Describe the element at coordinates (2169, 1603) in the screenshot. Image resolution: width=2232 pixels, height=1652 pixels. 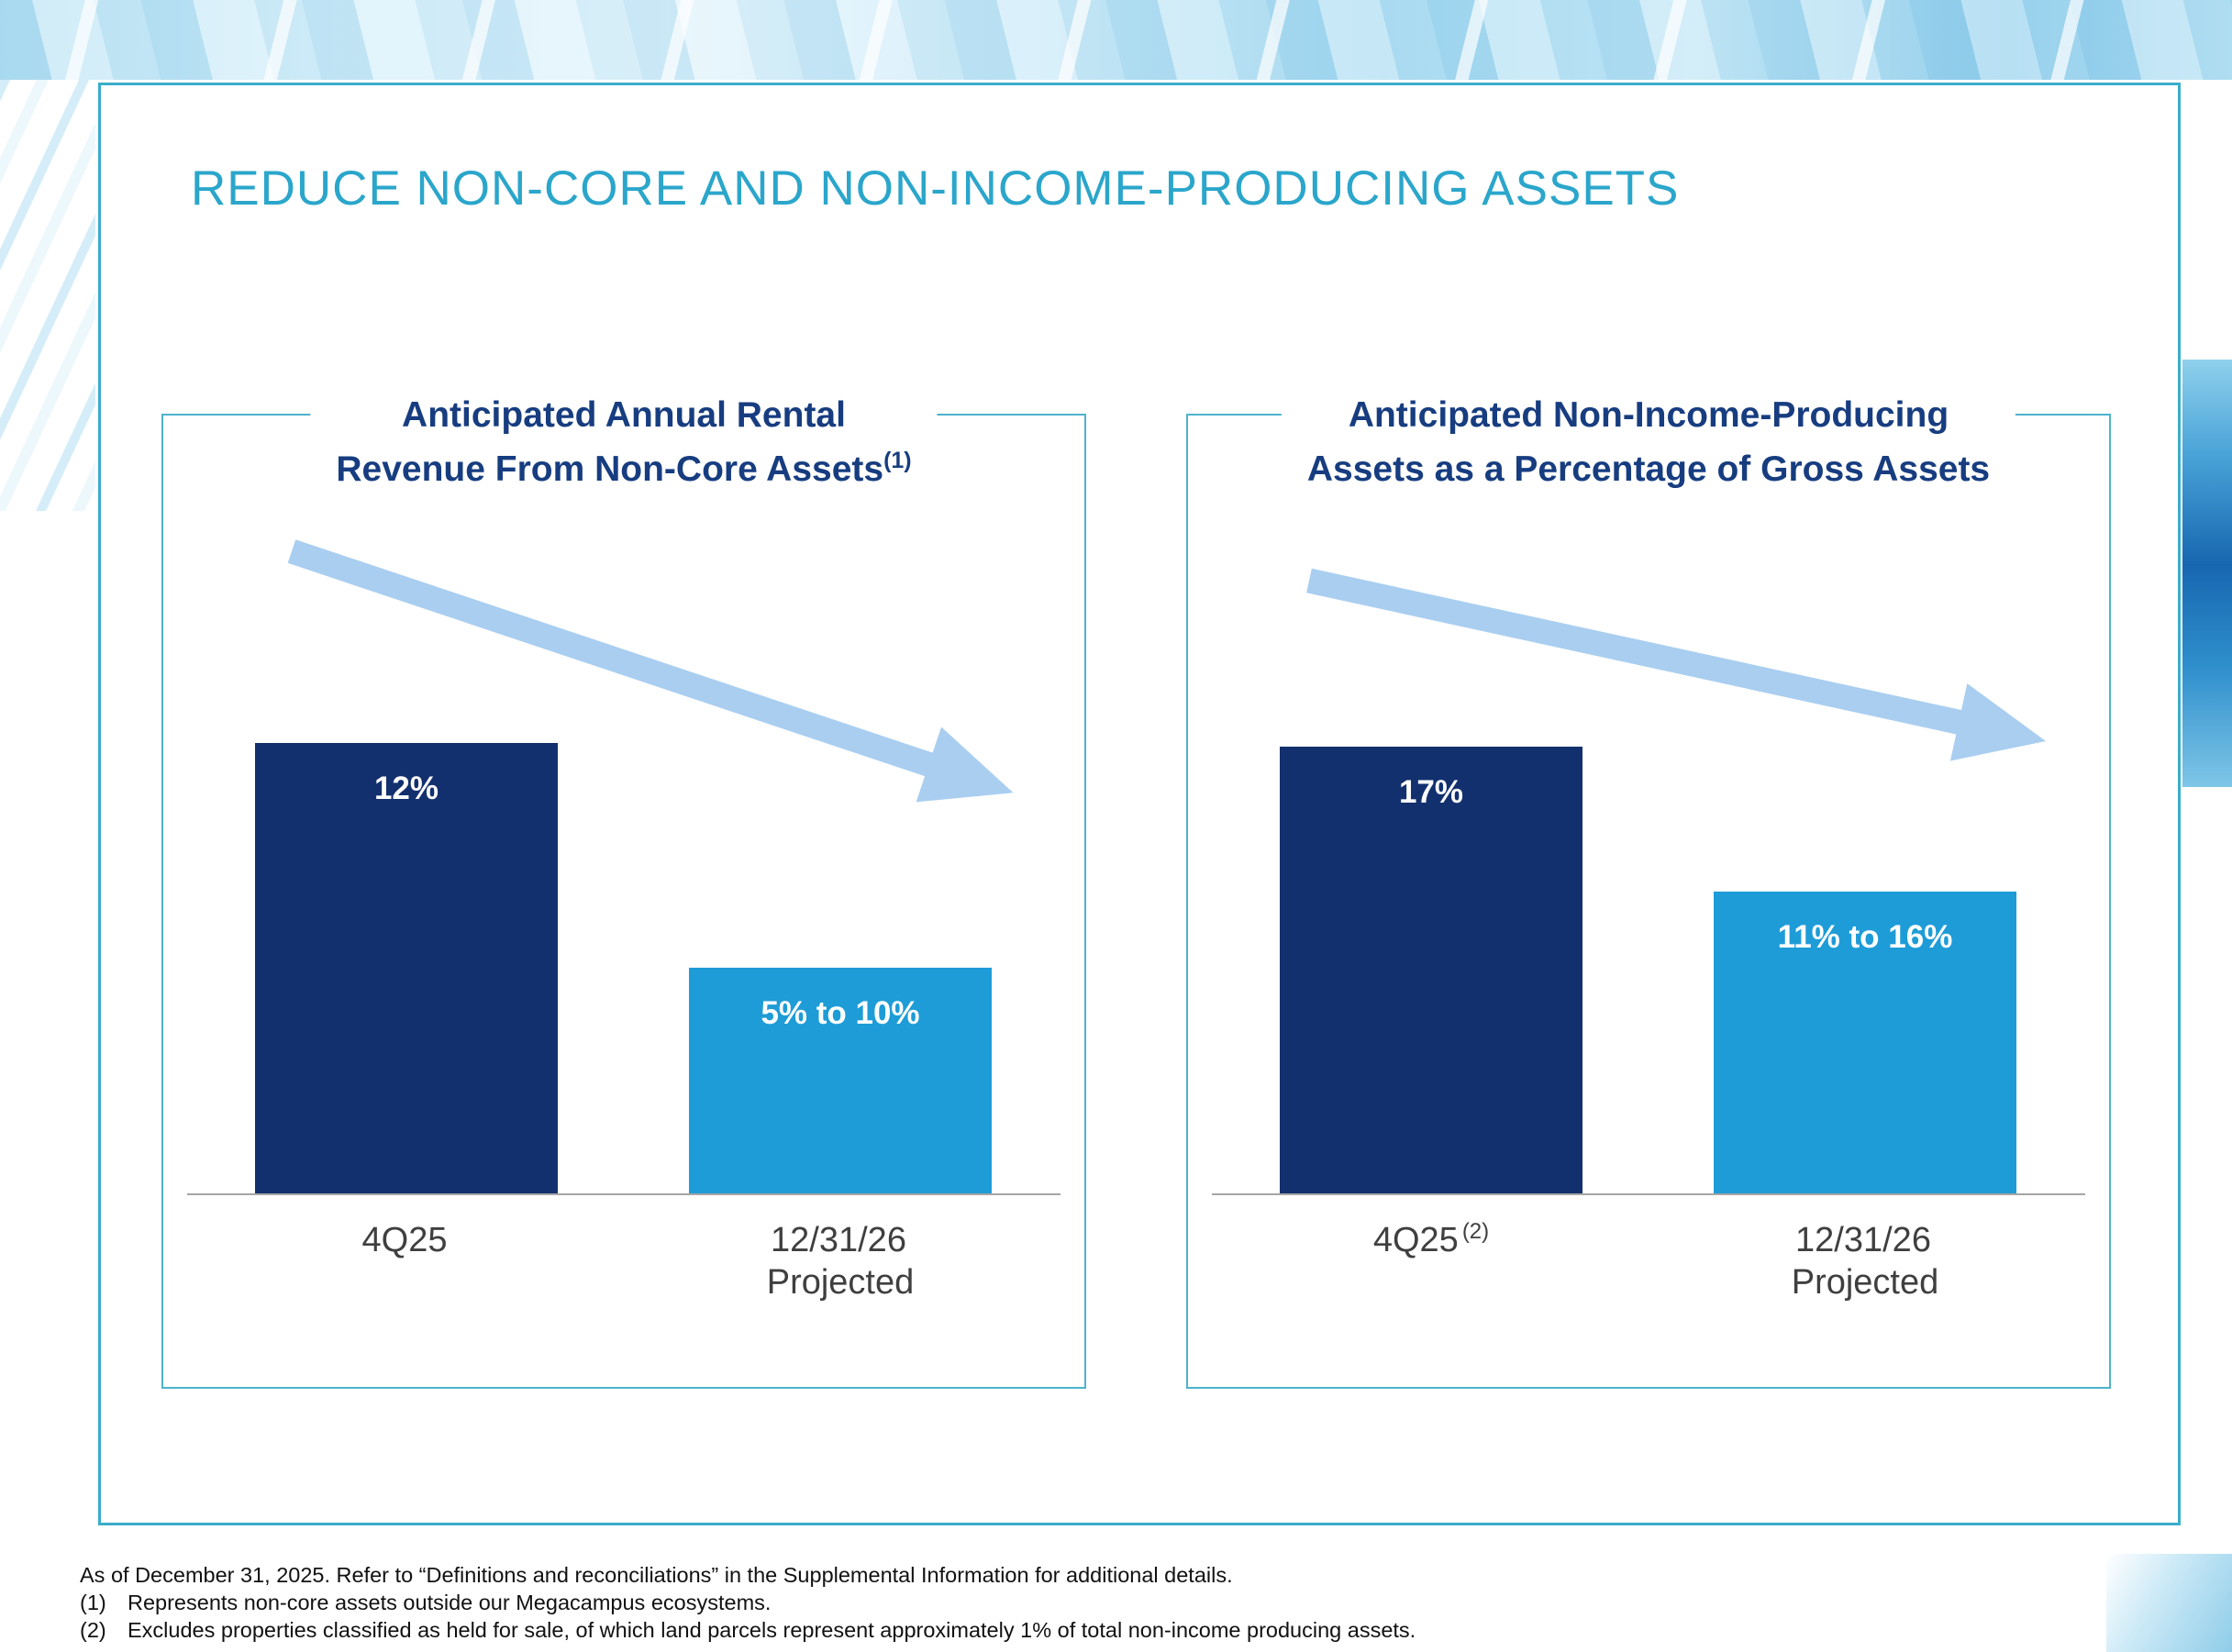
I see `background-corner-decoration` at that location.